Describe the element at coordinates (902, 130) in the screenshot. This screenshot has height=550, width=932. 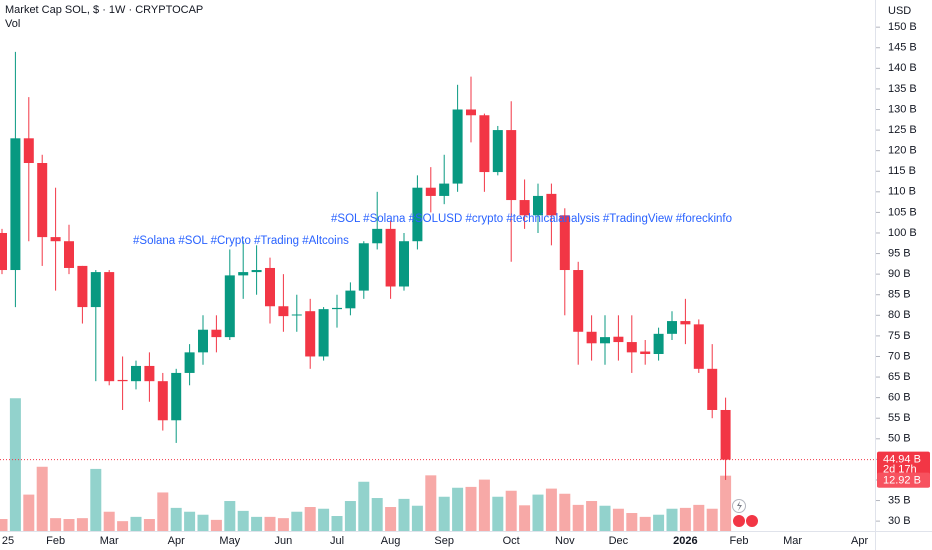
I see `y-tick-label: 125 B` at that location.